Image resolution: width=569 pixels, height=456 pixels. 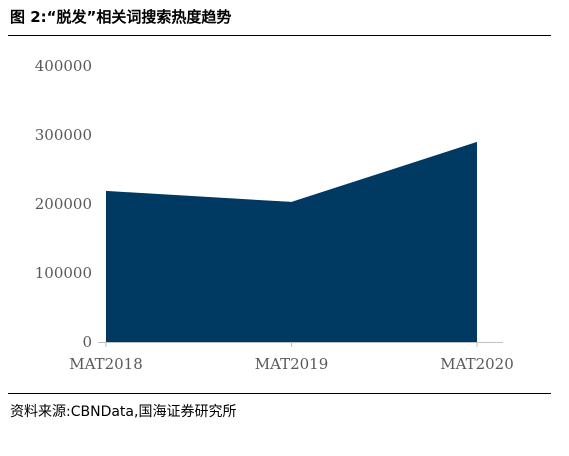 I want to click on x-tick-label: MAT2019, so click(x=292, y=364).